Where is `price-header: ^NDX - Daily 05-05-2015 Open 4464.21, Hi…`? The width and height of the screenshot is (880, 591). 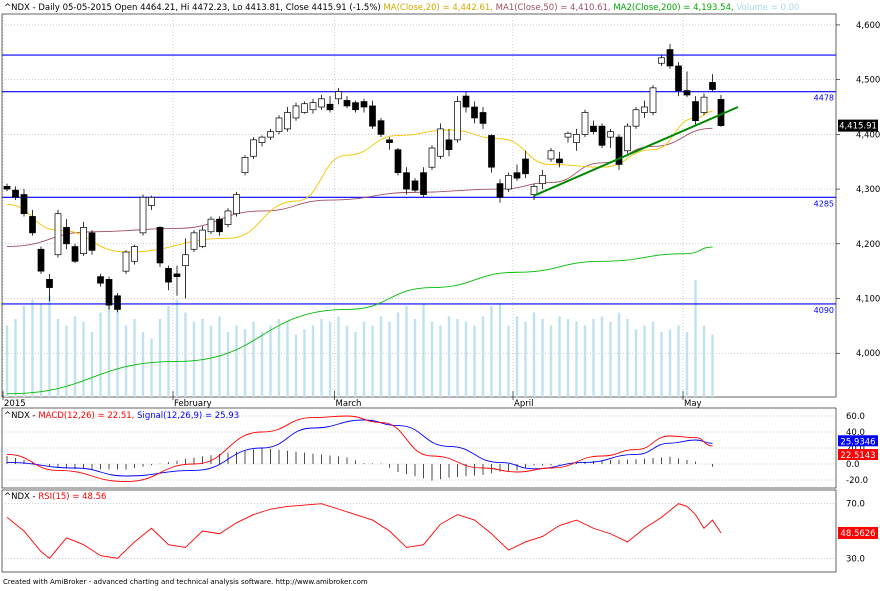 price-header: ^NDX - Daily 05-05-2015 Open 4464.21, Hi… is located at coordinates (401, 8).